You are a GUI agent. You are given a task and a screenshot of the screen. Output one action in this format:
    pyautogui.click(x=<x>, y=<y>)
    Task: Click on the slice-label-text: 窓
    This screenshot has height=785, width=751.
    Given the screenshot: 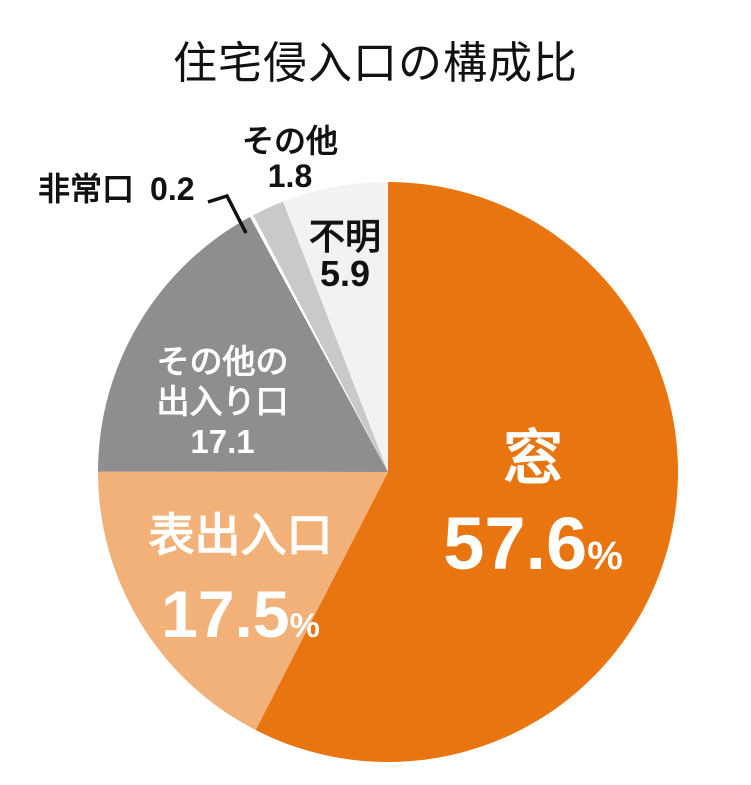 What is the action you would take?
    pyautogui.click(x=533, y=458)
    